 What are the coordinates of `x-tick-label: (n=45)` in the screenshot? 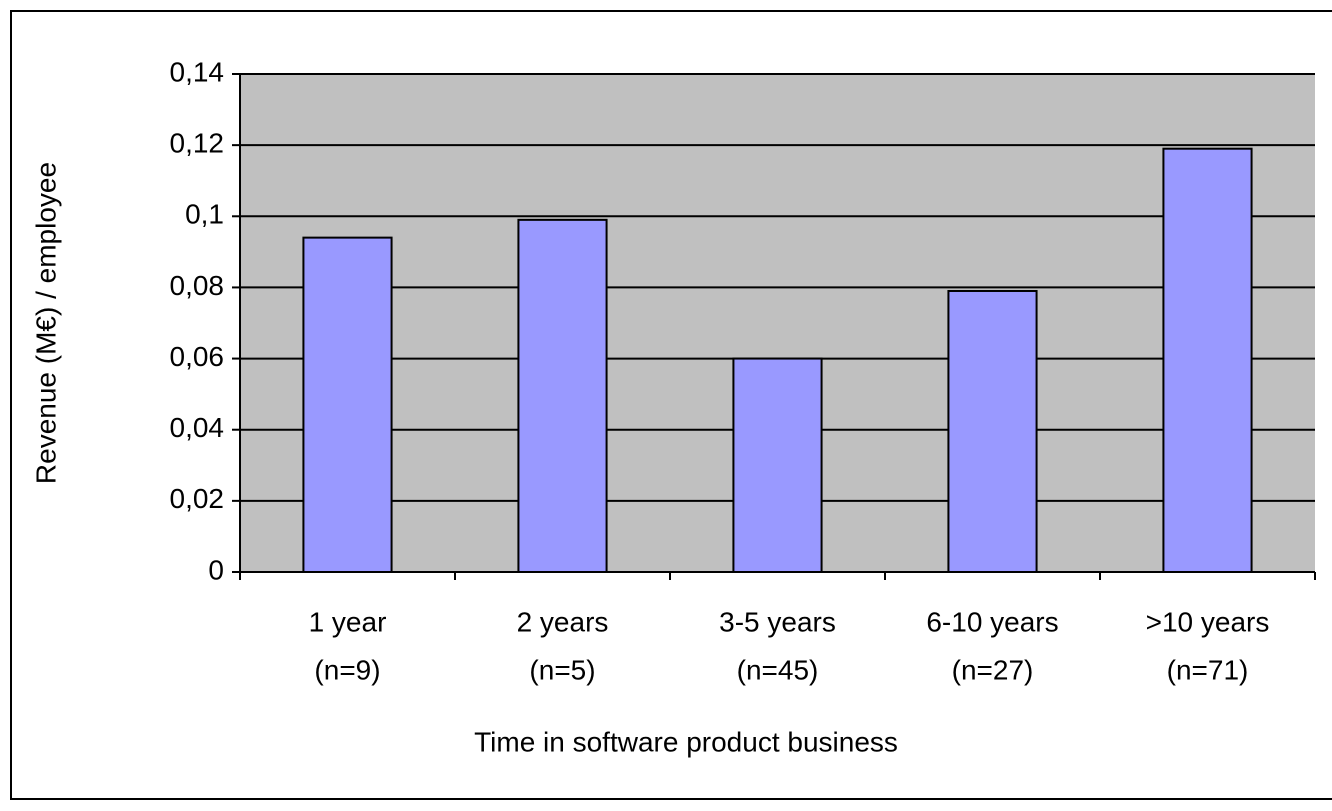 It's located at (778, 669).